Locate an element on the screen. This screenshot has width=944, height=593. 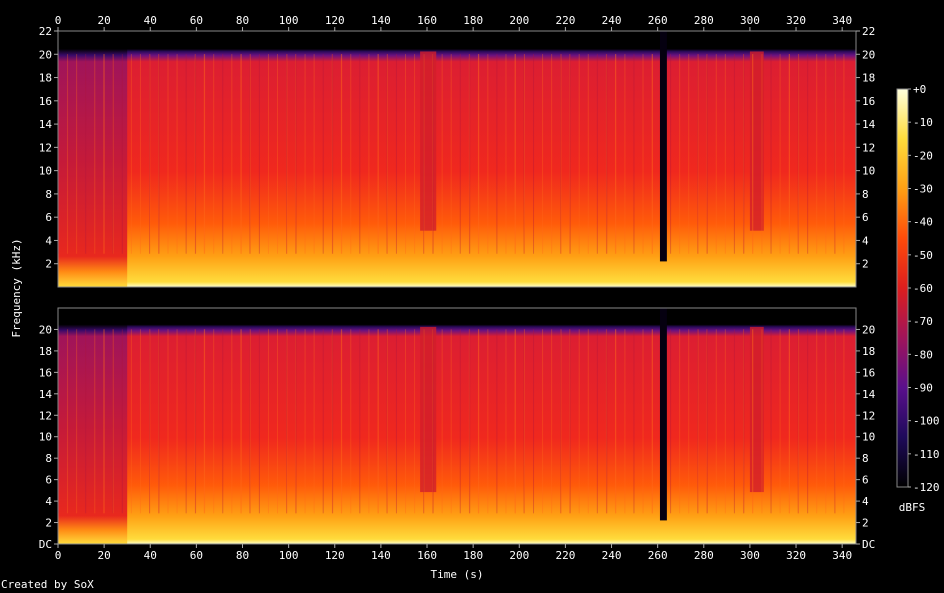
x-tick-label: 240 is located at coordinates (612, 20).